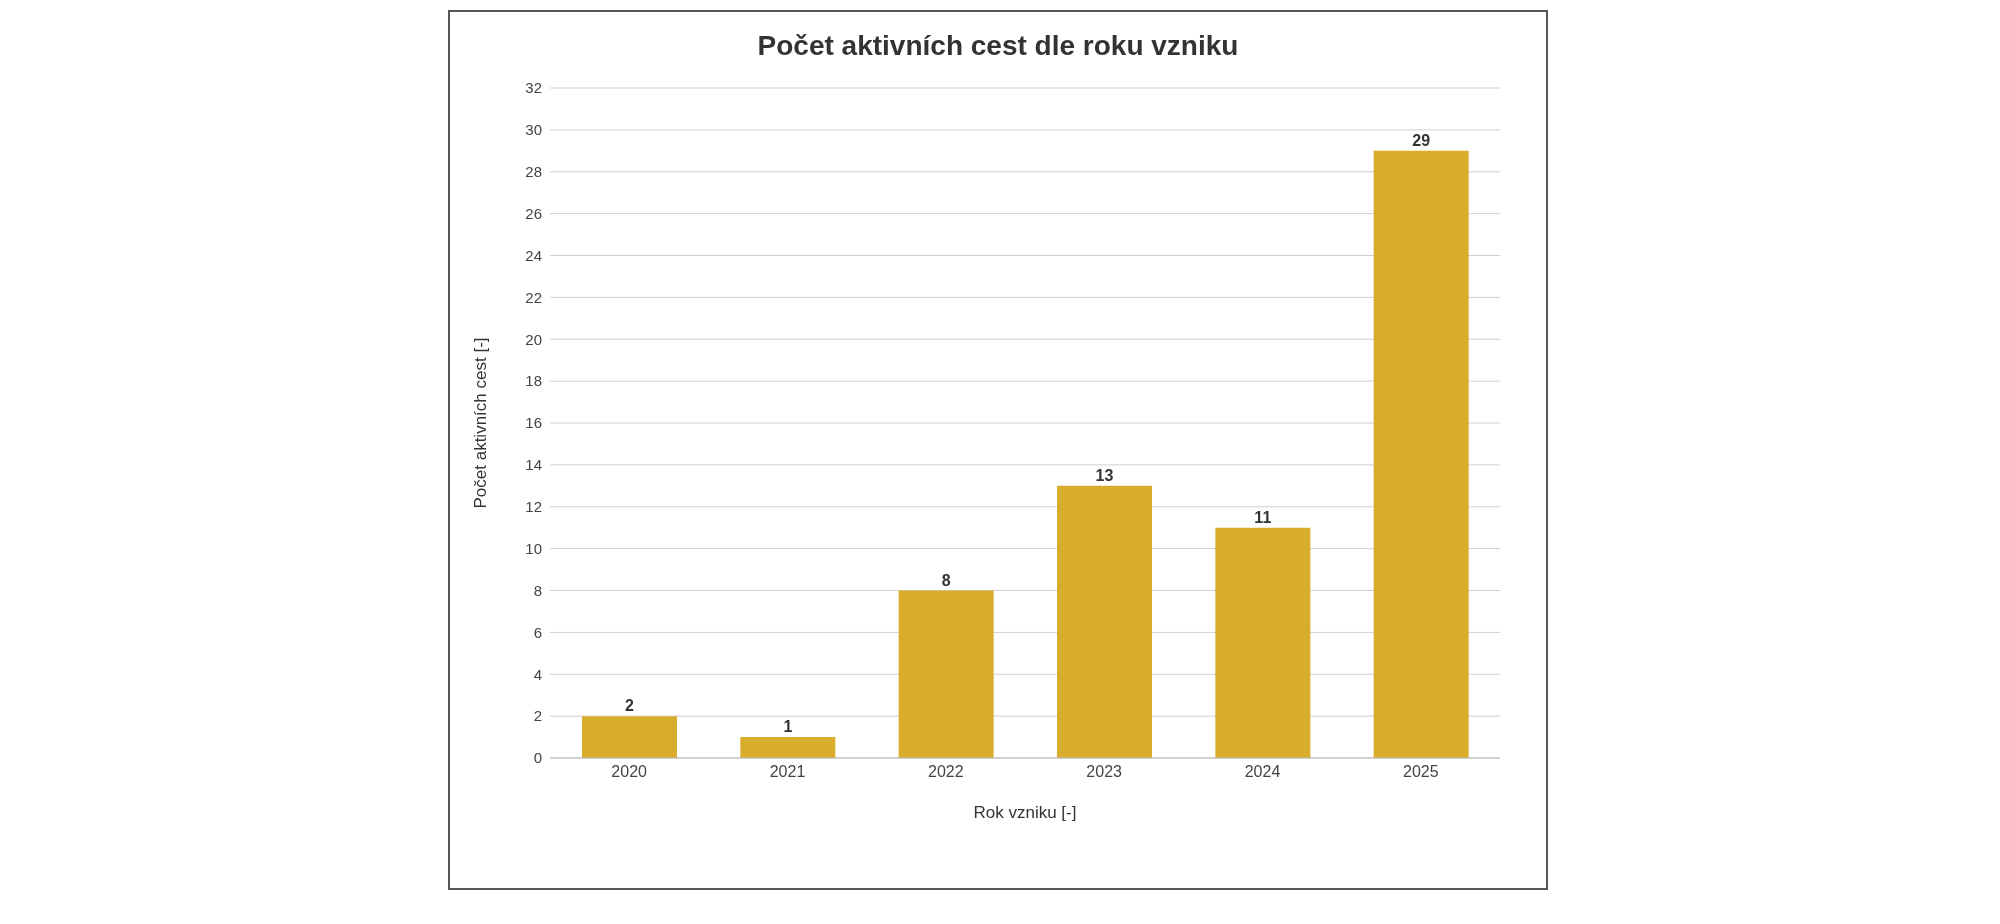  I want to click on y-tick-label: 30, so click(533, 130).